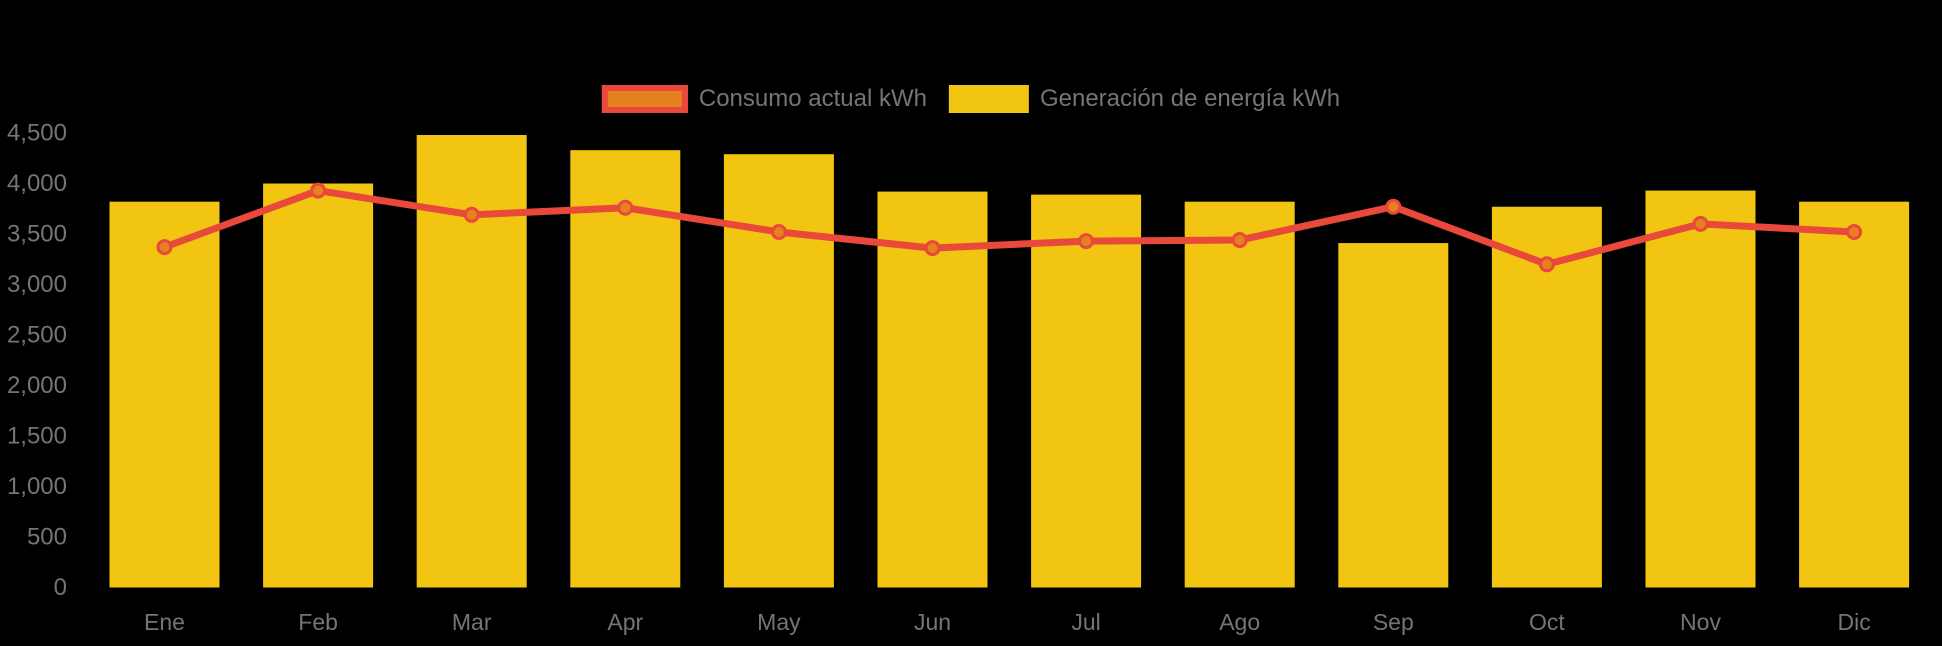 The width and height of the screenshot is (1942, 646). Describe the element at coordinates (625, 207) in the screenshot. I see `consumo-point-apr` at that location.